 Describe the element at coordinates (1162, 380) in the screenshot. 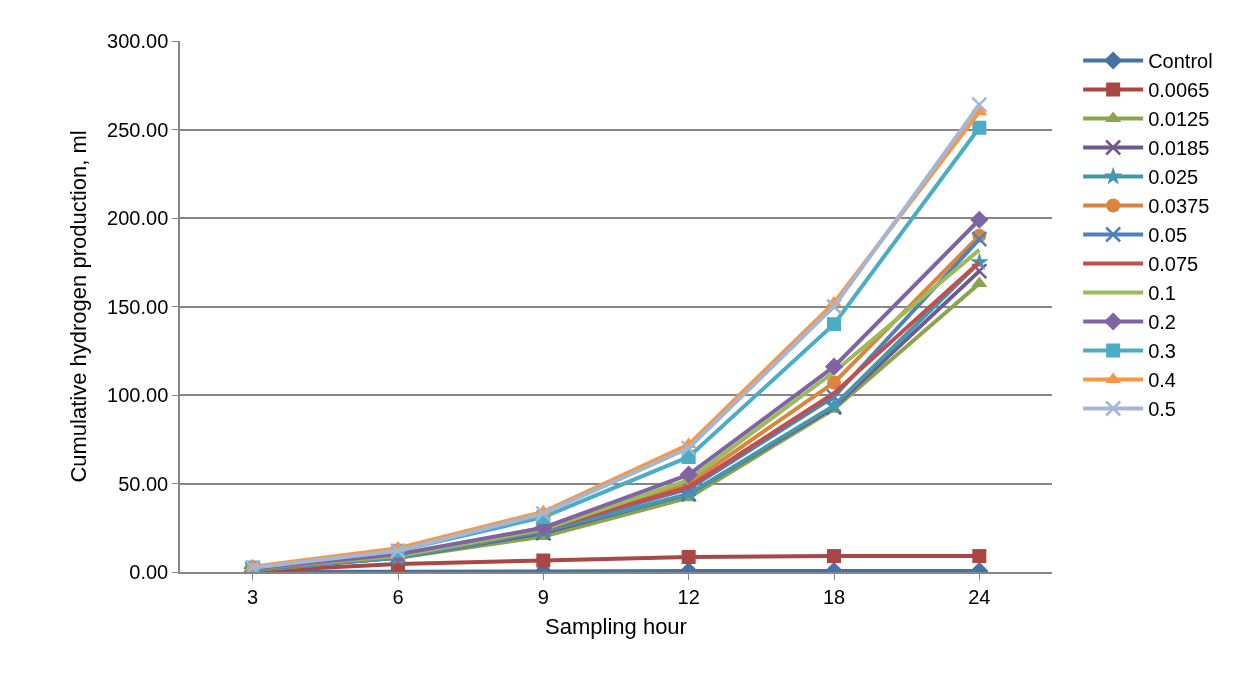

I see `legend-label: 0.4` at that location.